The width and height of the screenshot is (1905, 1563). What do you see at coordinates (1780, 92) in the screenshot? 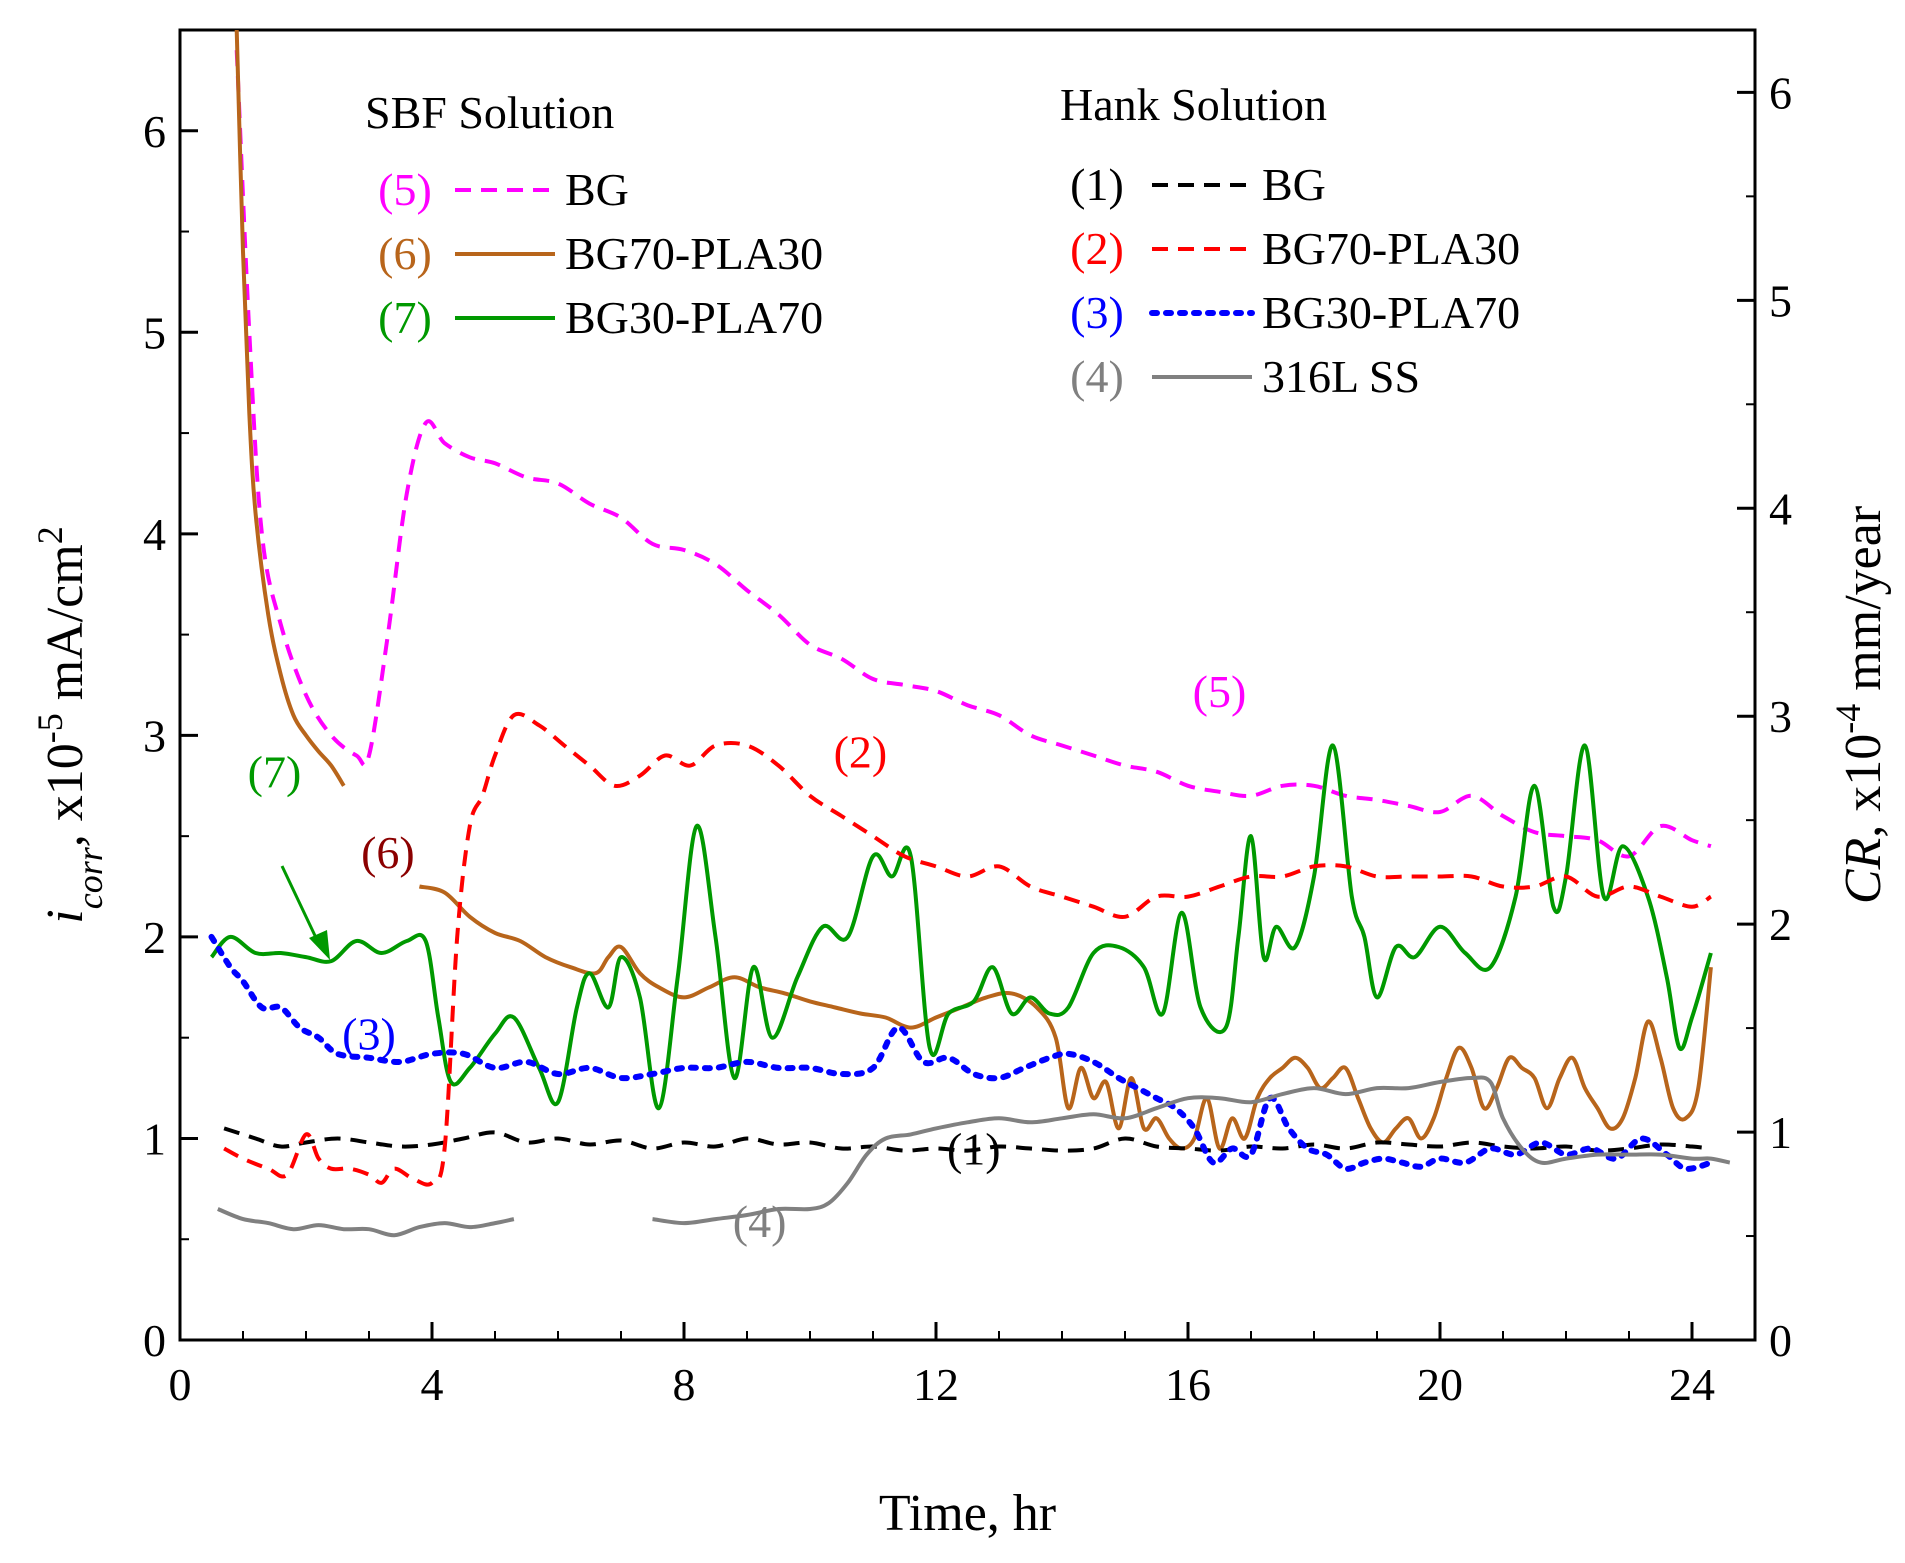
I see `y2-tick-label: 6` at bounding box center [1780, 92].